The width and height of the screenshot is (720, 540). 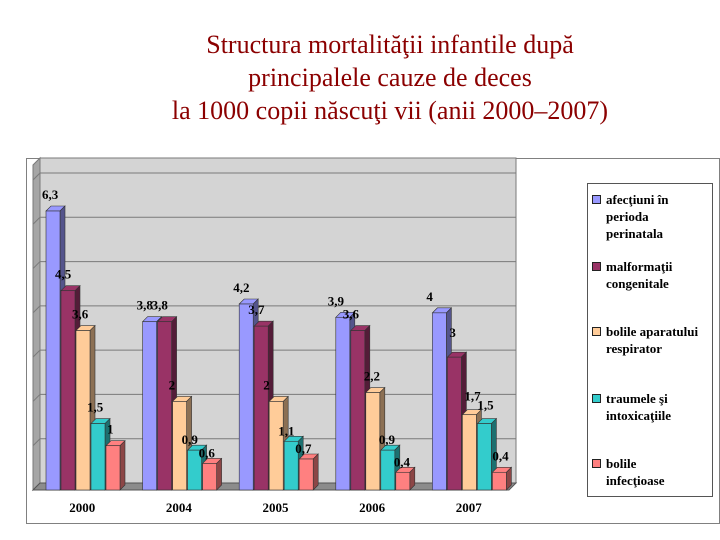 I want to click on data-label-2000-series-3: 3,6, so click(x=80, y=314).